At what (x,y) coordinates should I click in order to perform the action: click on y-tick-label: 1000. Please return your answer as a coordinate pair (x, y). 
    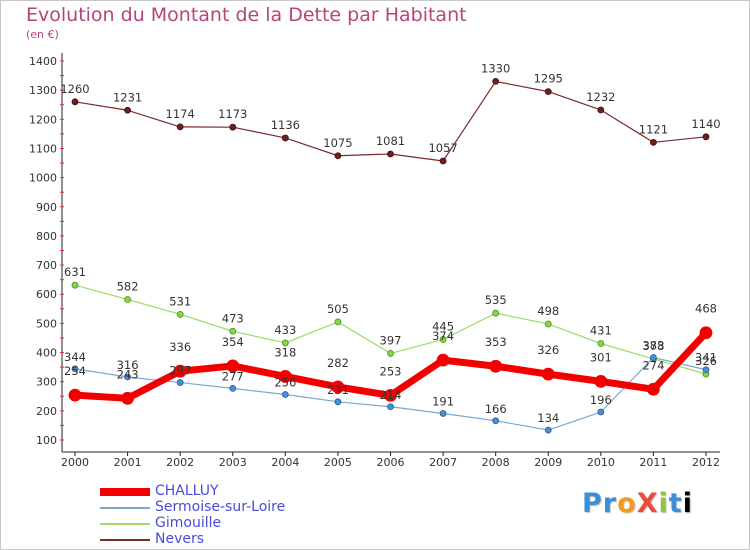
    Looking at the image, I should click on (43, 178).